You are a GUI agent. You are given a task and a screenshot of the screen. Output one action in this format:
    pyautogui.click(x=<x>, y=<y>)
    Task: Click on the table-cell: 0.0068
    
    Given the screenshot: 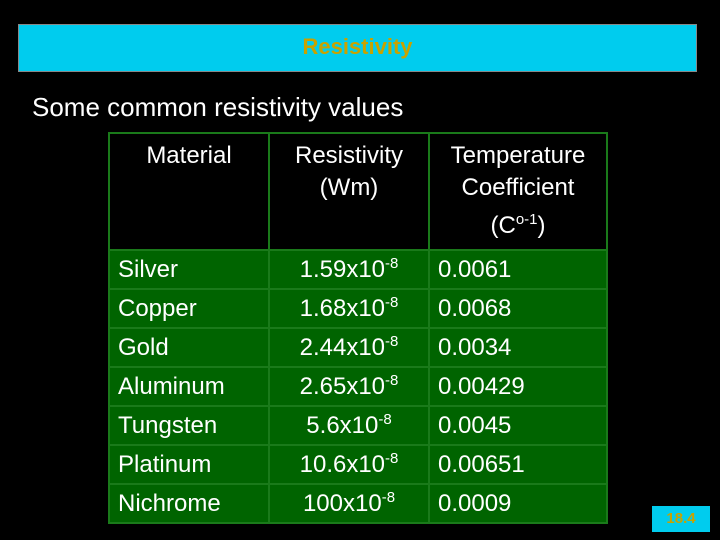 What is the action you would take?
    pyautogui.click(x=518, y=308)
    